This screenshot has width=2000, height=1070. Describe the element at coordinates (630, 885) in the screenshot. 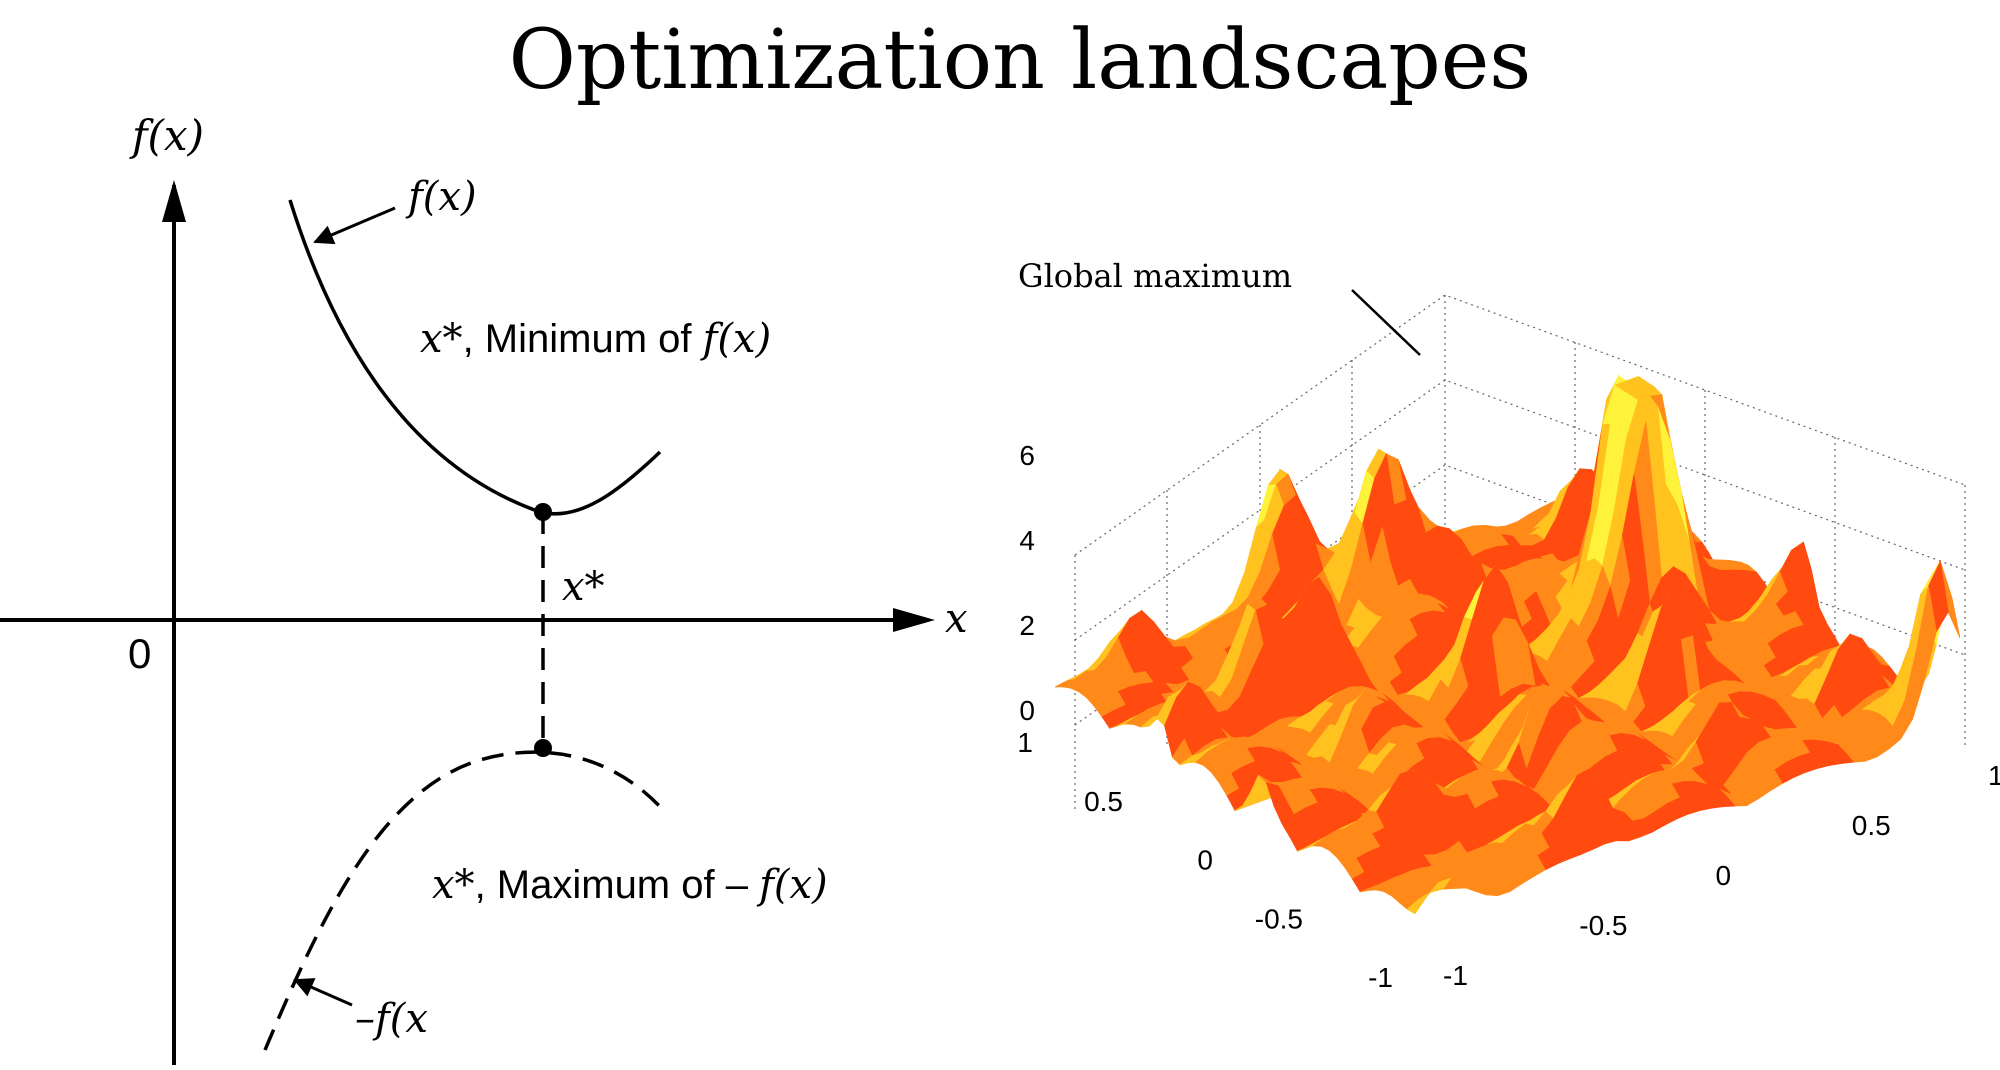

I see `maximum-label: x*, Maximum of – f(x)` at that location.